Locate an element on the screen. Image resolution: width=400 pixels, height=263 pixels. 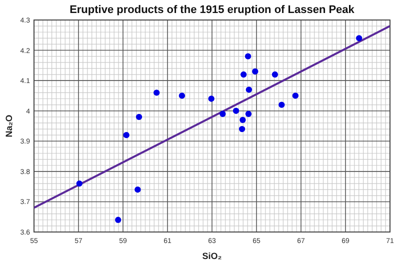
chart-title: Eruptive products of the 1915 eruption of Lassen Peak is located at coordinates (213, 10).